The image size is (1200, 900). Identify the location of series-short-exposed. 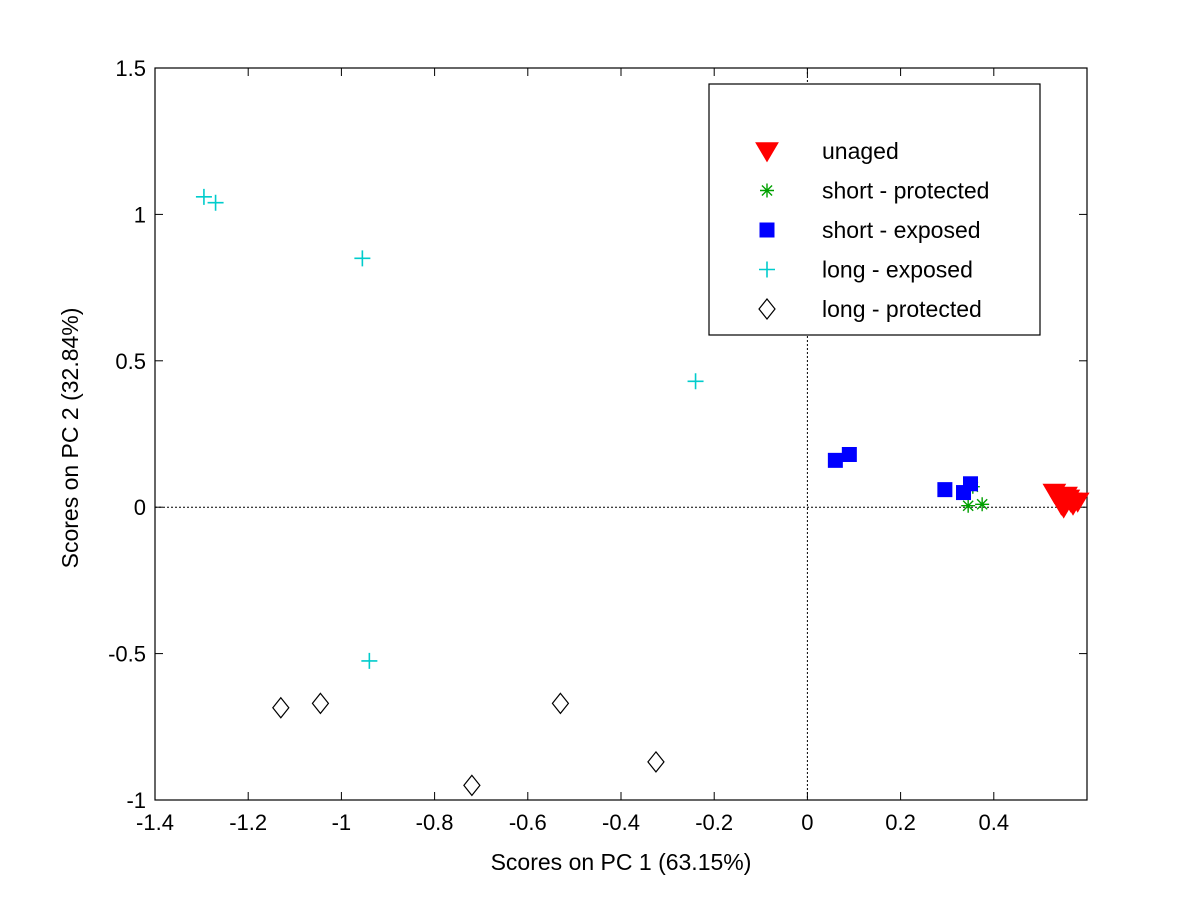
(902, 473).